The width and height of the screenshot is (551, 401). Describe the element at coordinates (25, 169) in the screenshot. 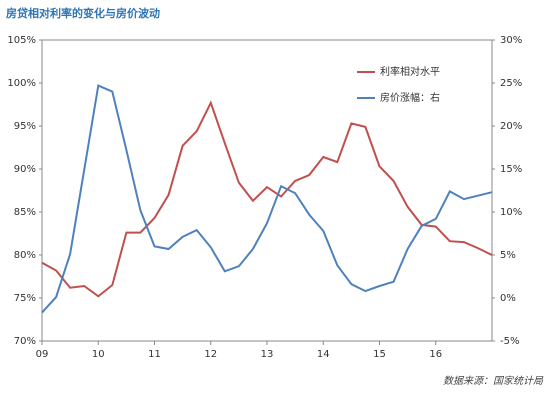

I see `y-tick-label: 90%` at that location.